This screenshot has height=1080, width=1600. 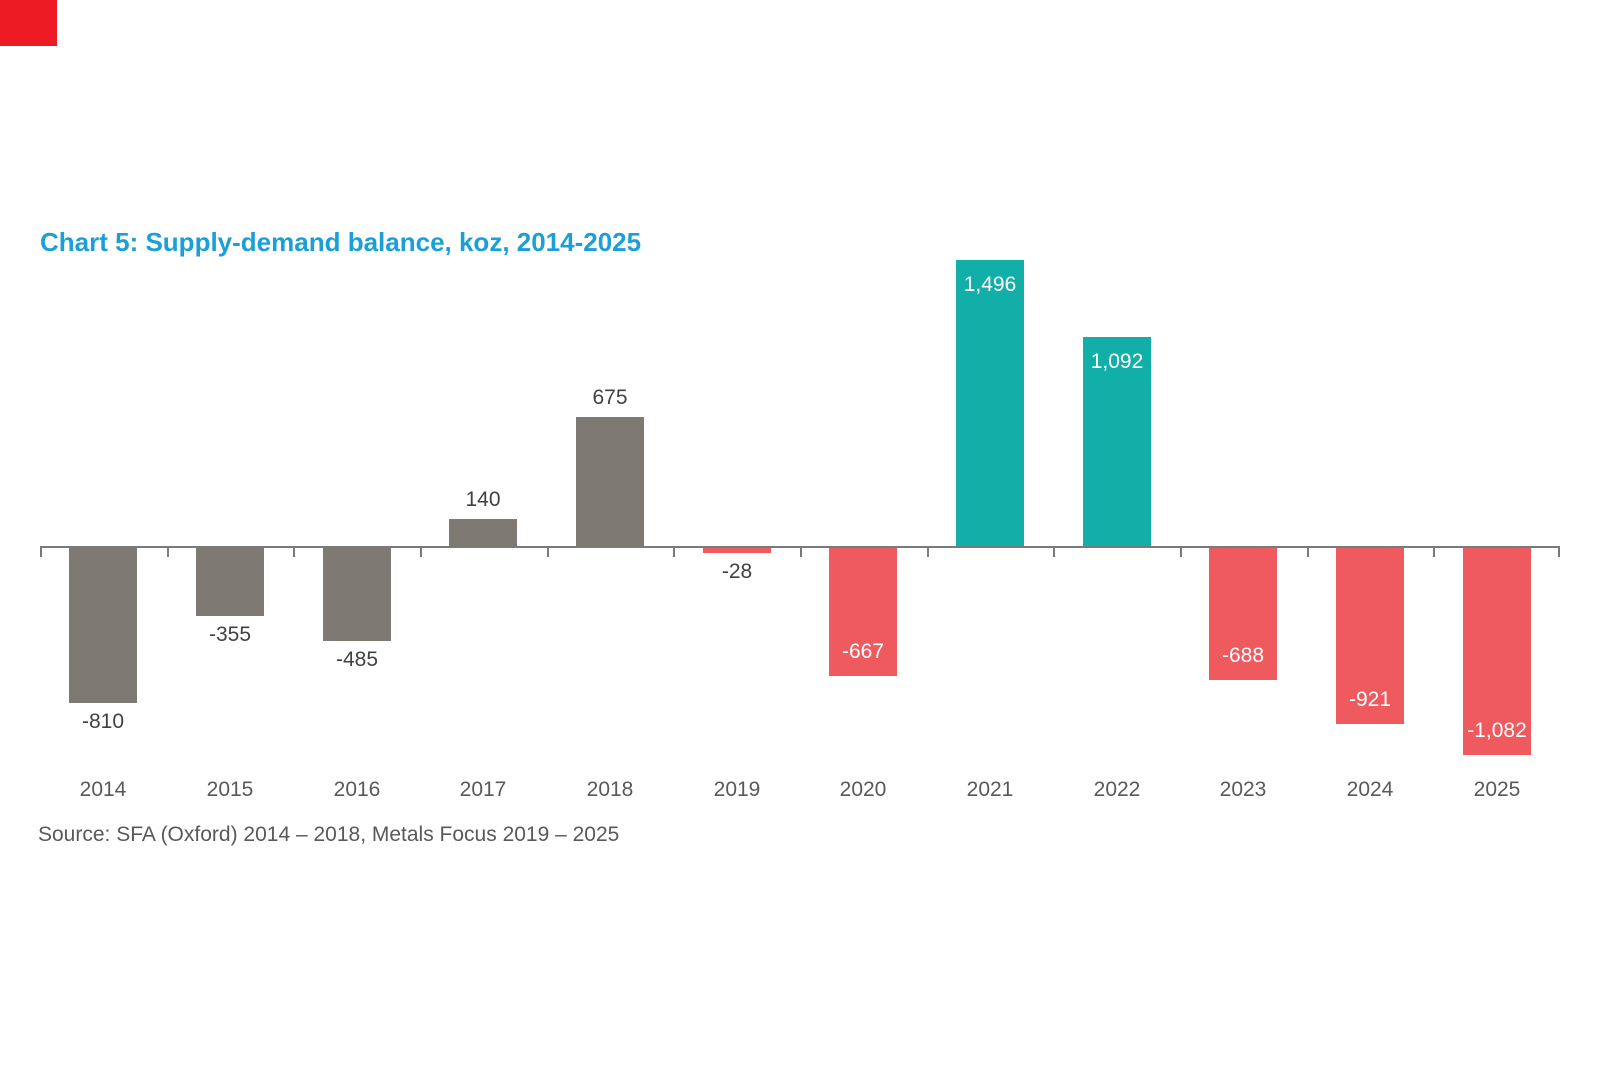 What do you see at coordinates (863, 651) in the screenshot?
I see `value-label-2020: -667` at bounding box center [863, 651].